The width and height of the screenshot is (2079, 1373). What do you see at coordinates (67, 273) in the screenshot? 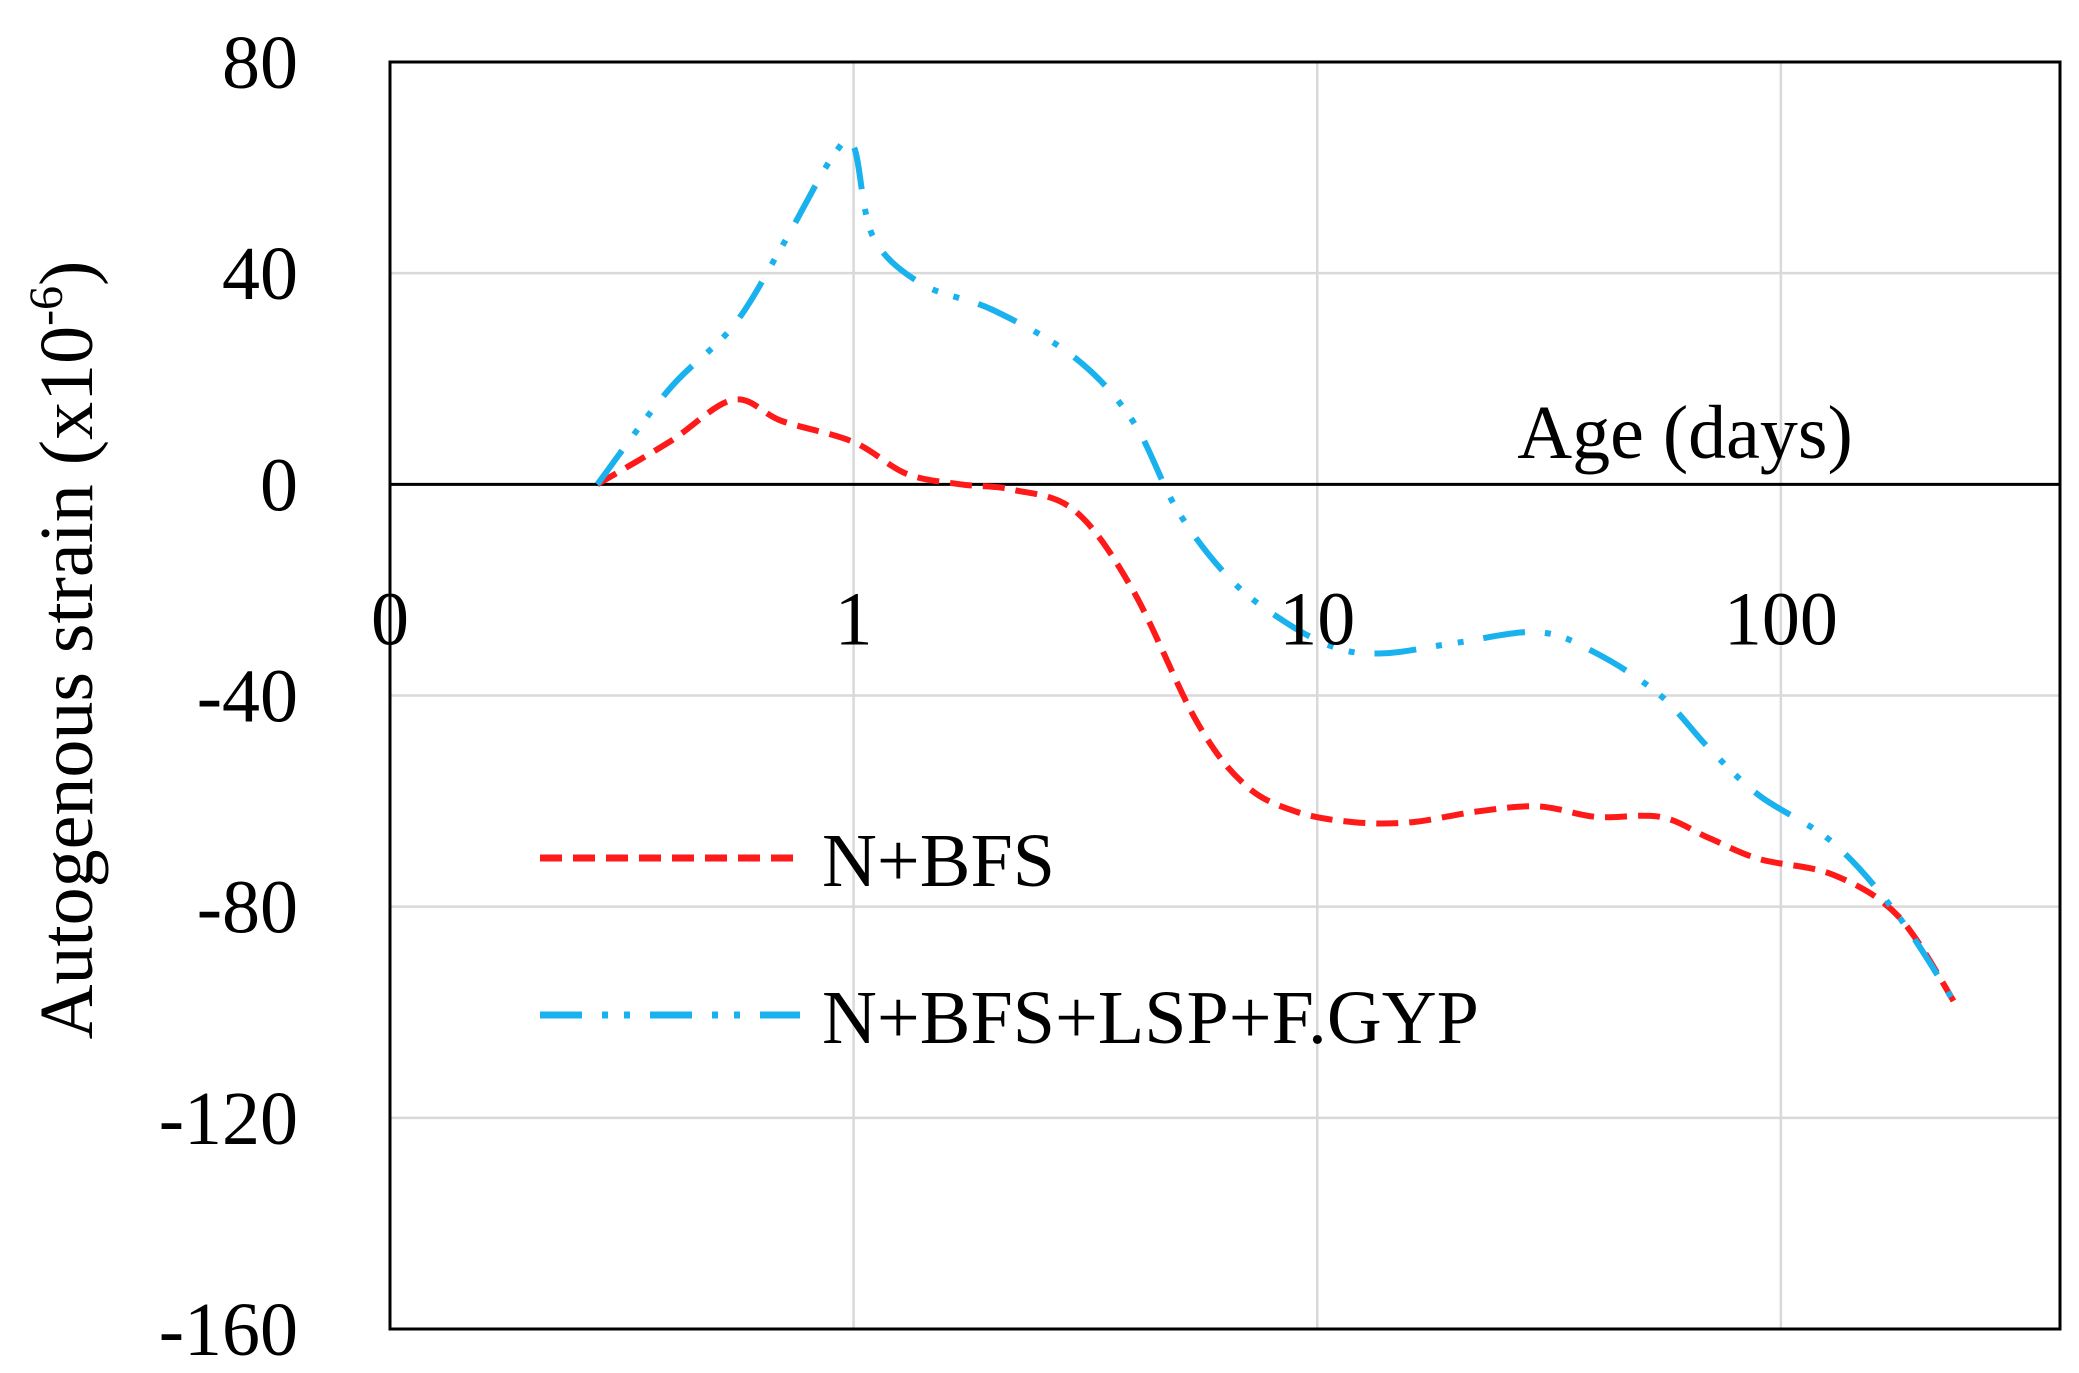
I see `y-axis-title-close: )` at bounding box center [67, 273].